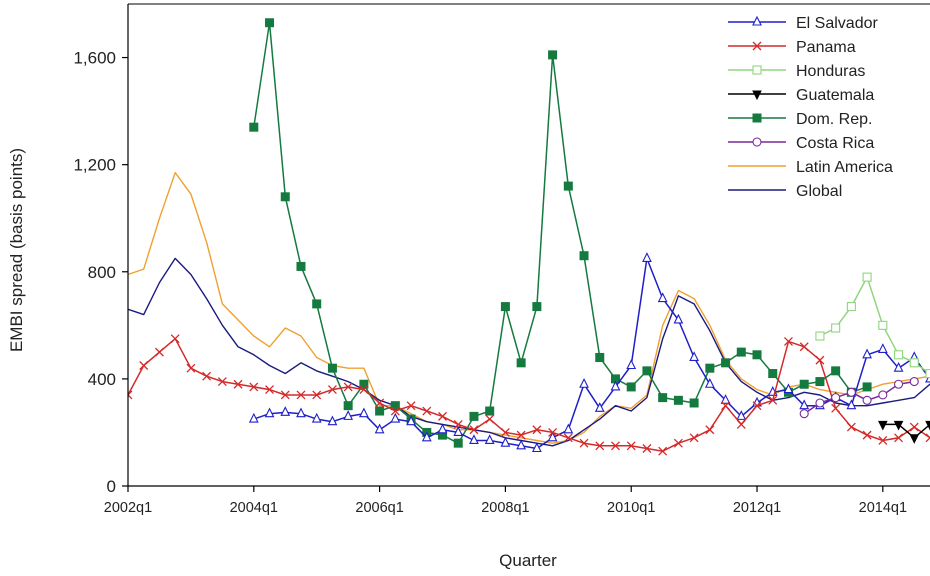 This screenshot has height=576, width=930. I want to click on legend-item-latin-america: Latin America, so click(810, 167).